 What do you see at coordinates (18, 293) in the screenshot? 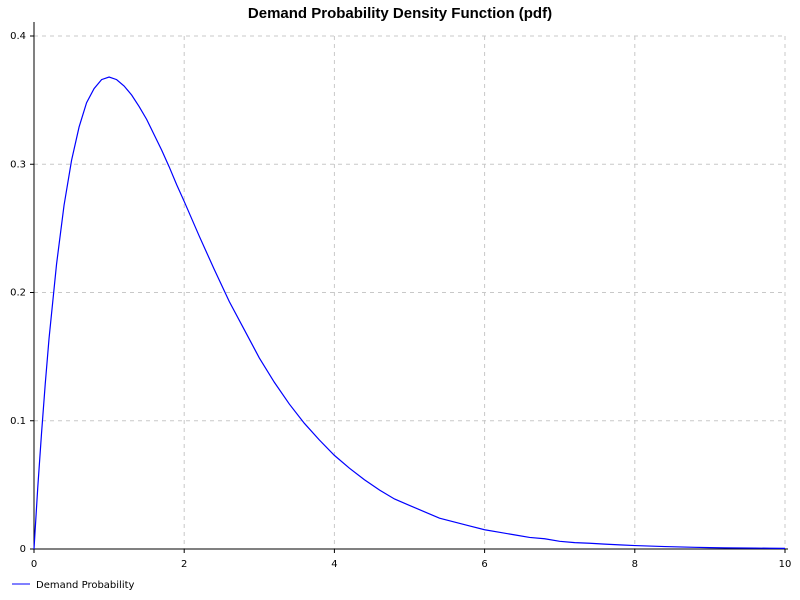
I see `y-tick-label-2: 0.2` at bounding box center [18, 293].